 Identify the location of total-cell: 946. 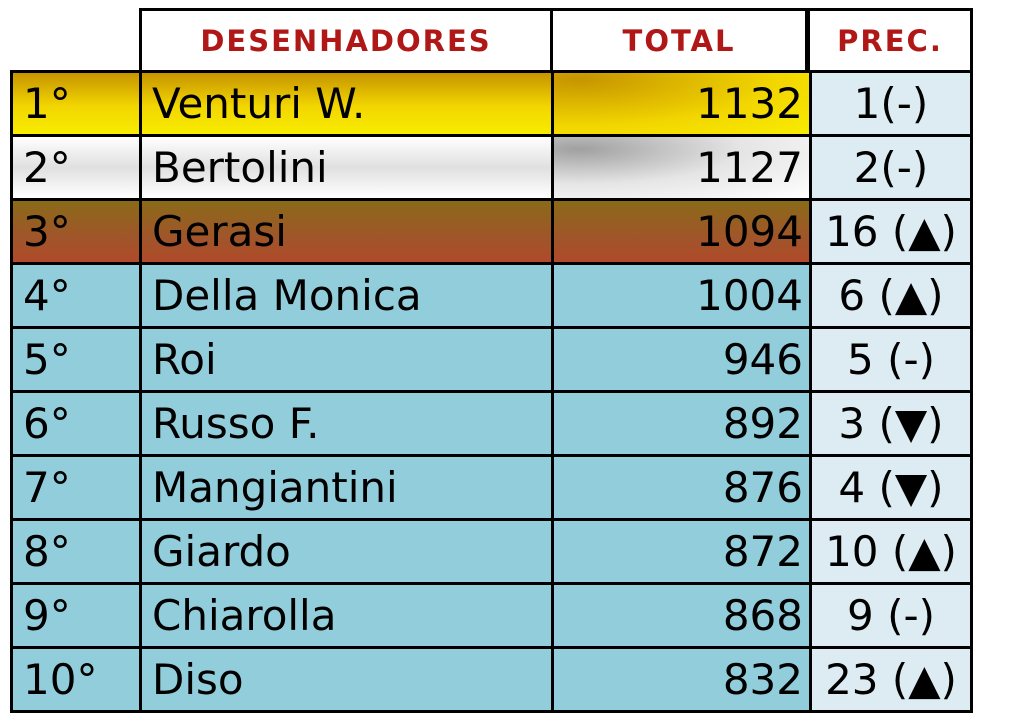
(680, 358).